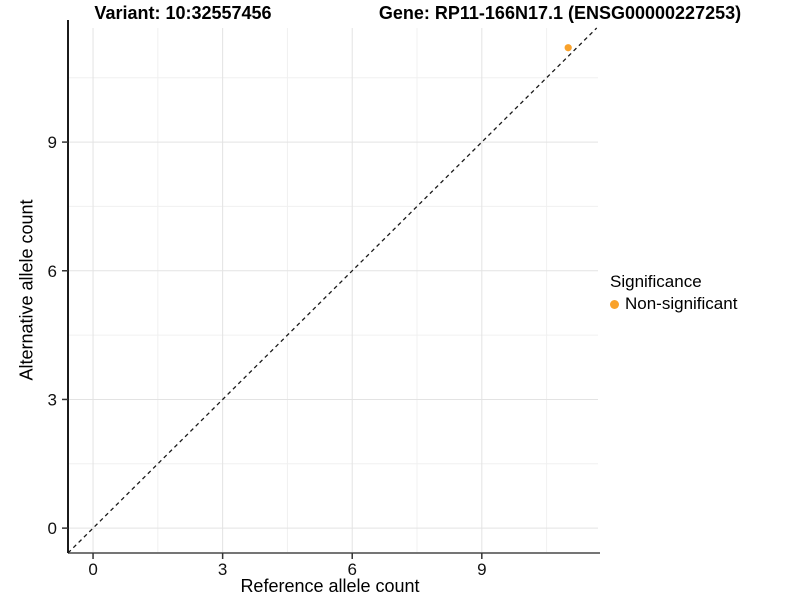 The image size is (800, 600). Describe the element at coordinates (481, 569) in the screenshot. I see `x-tick-label: 9` at that location.